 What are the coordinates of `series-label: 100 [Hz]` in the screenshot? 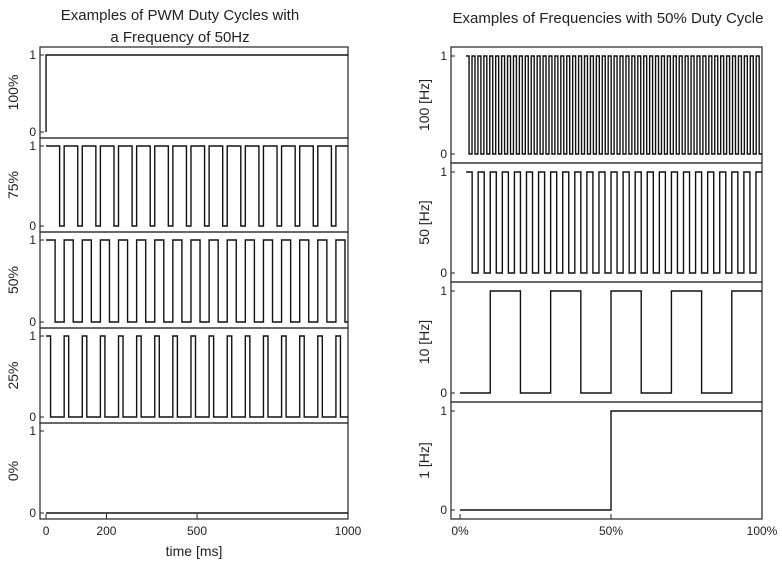 It's located at (424, 105).